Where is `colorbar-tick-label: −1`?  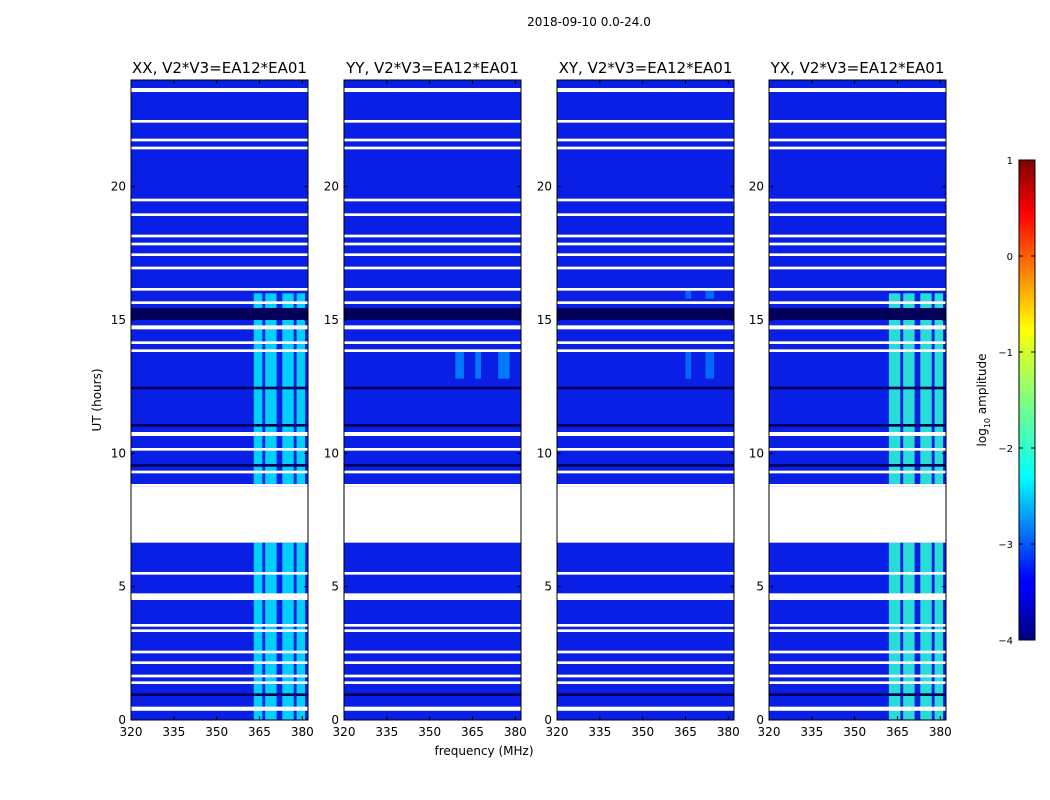 colorbar-tick-label: −1 is located at coordinates (1005, 353).